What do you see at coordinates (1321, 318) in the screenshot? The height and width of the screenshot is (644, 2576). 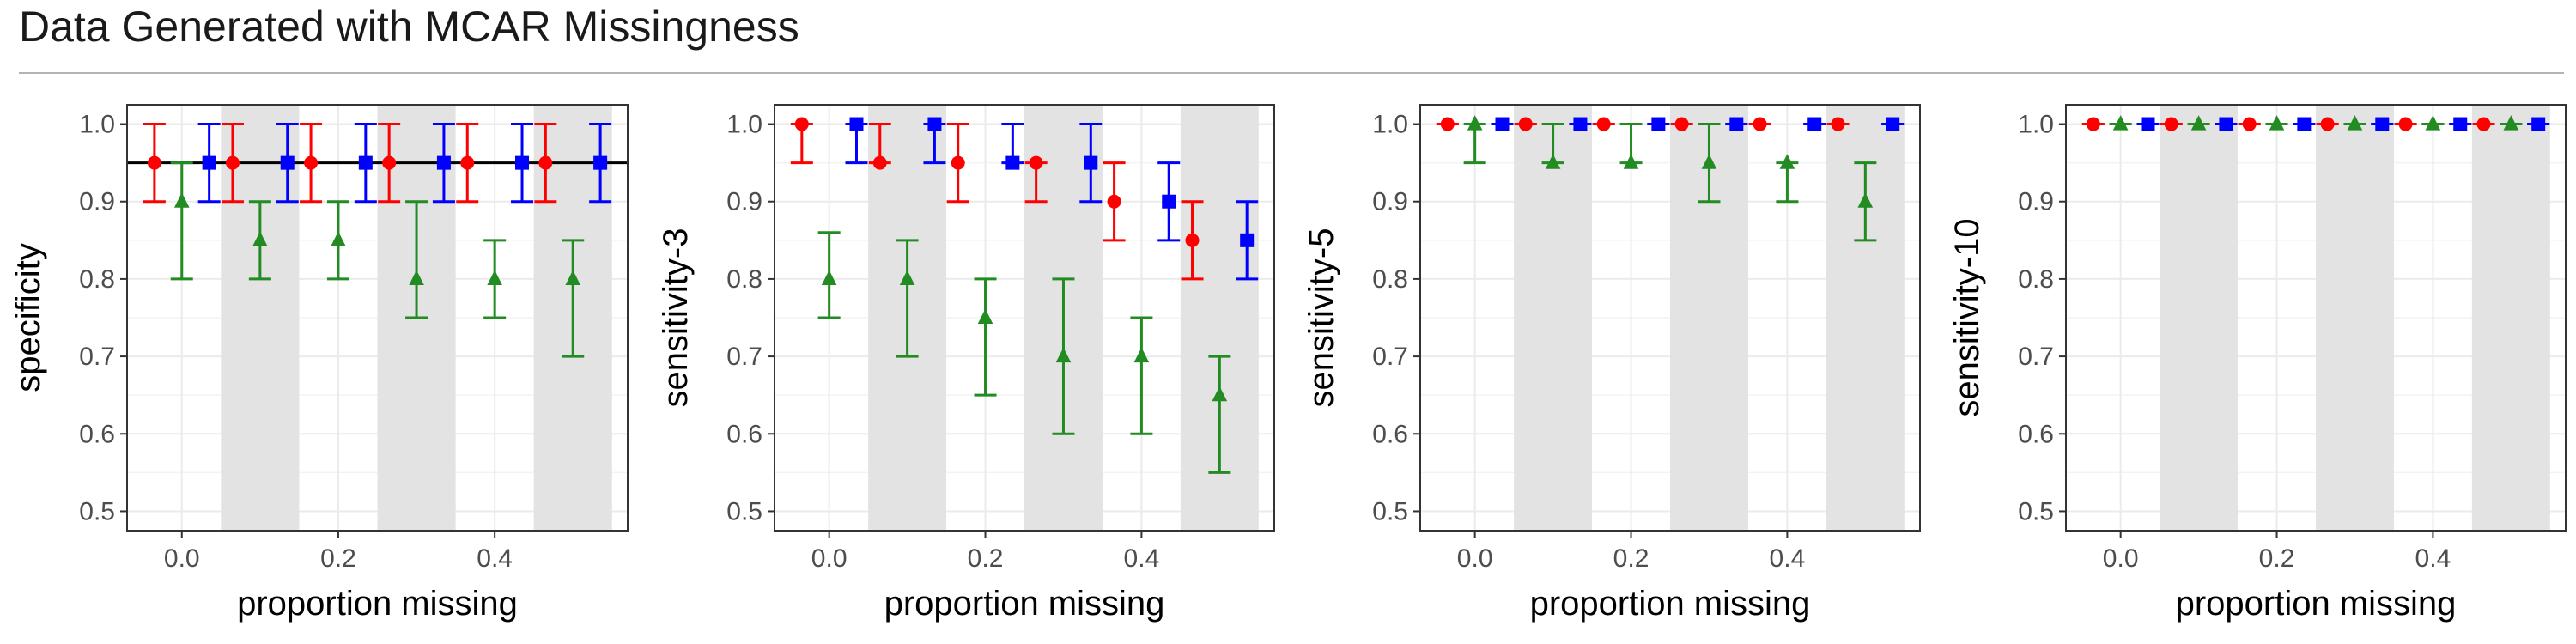 I see `y-axis-title: sensitivity-5` at bounding box center [1321, 318].